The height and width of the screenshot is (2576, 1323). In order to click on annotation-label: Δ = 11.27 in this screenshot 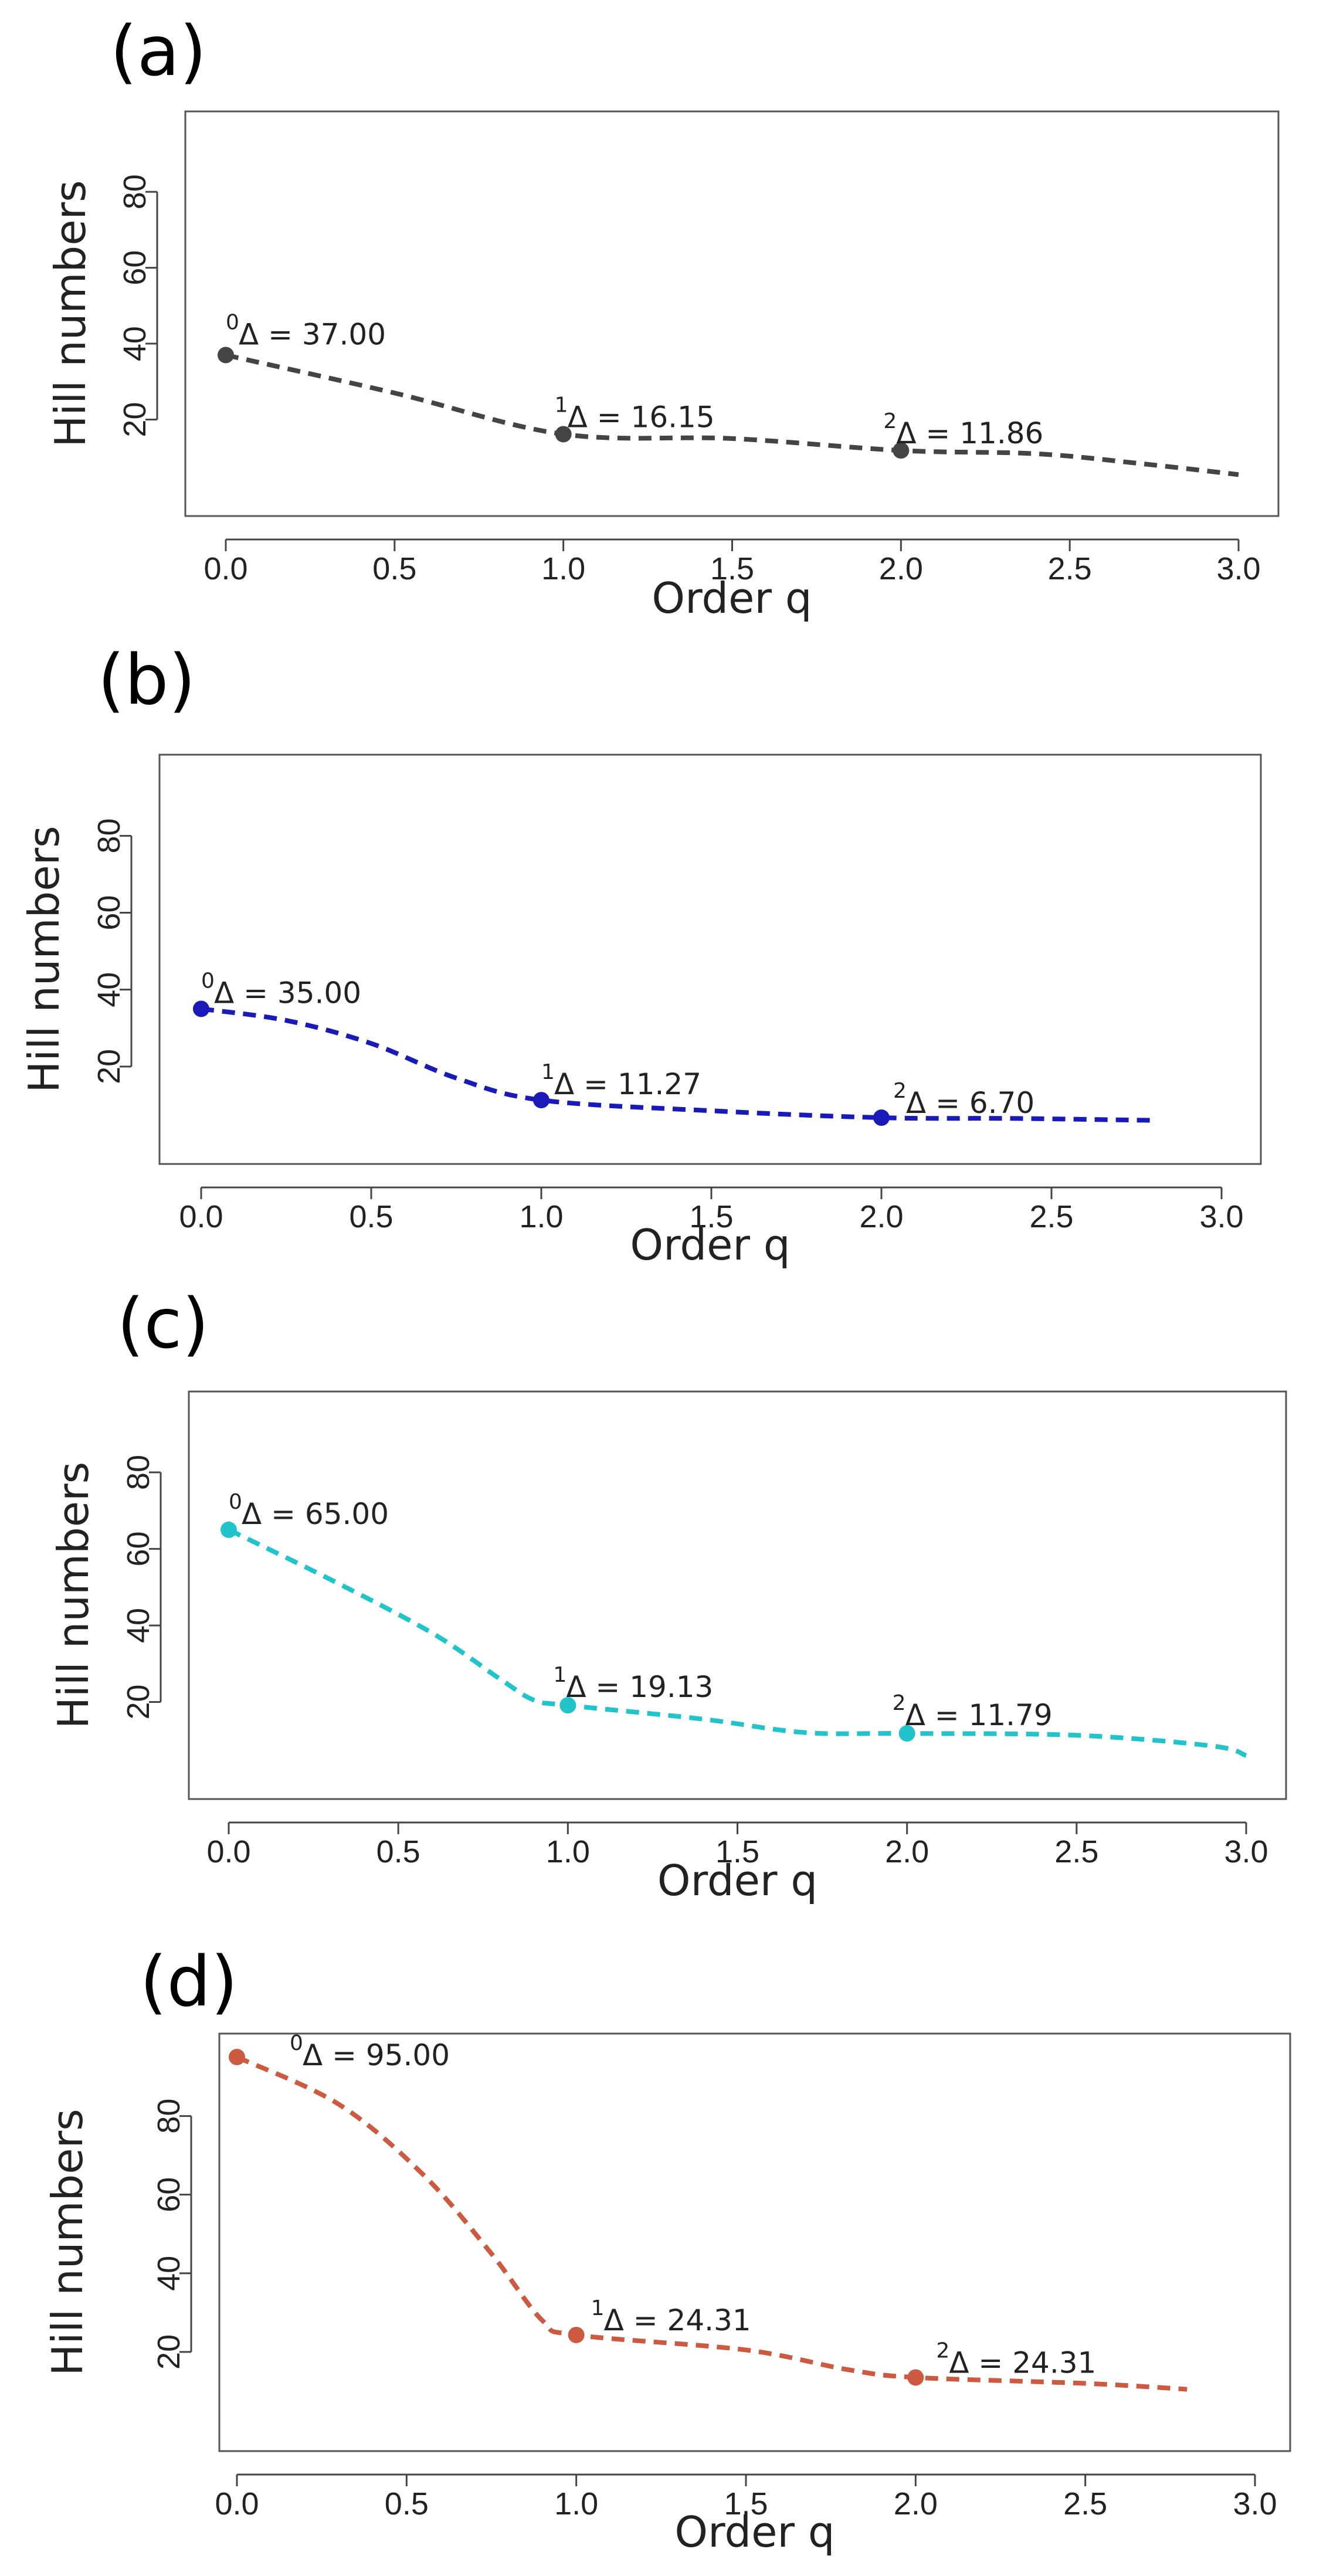, I will do `click(627, 1084)`.